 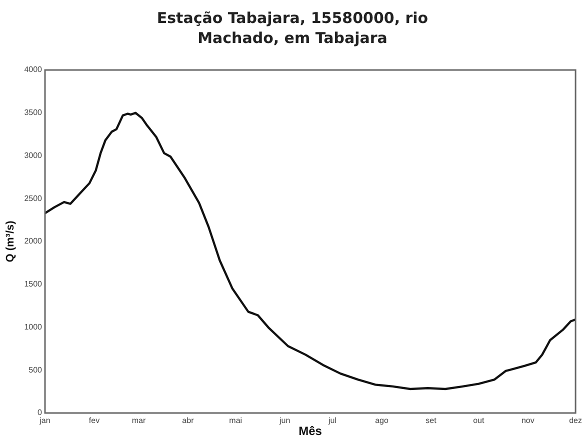 I want to click on y-tick-label: 2500, so click(x=33, y=198).